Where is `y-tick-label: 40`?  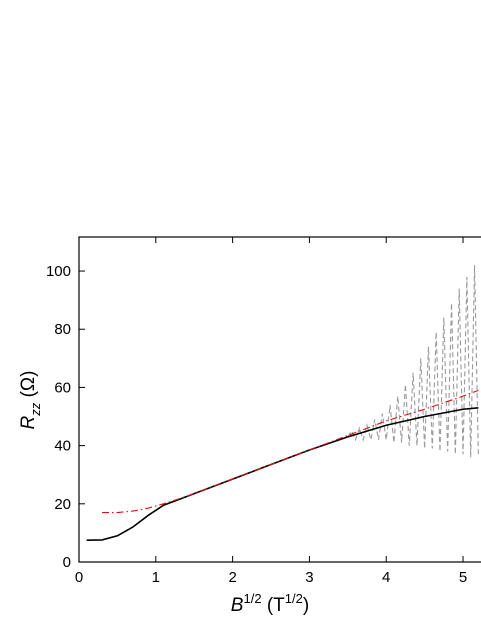
y-tick-label: 40 is located at coordinates (62, 446).